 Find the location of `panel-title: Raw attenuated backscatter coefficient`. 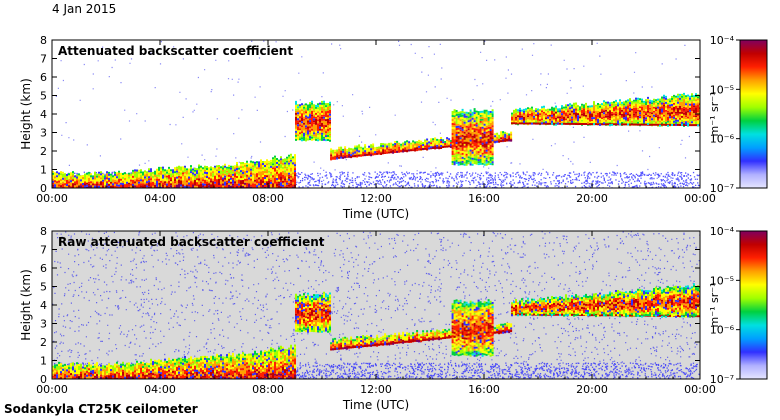

panel-title: Raw attenuated backscatter coefficient is located at coordinates (191, 242).